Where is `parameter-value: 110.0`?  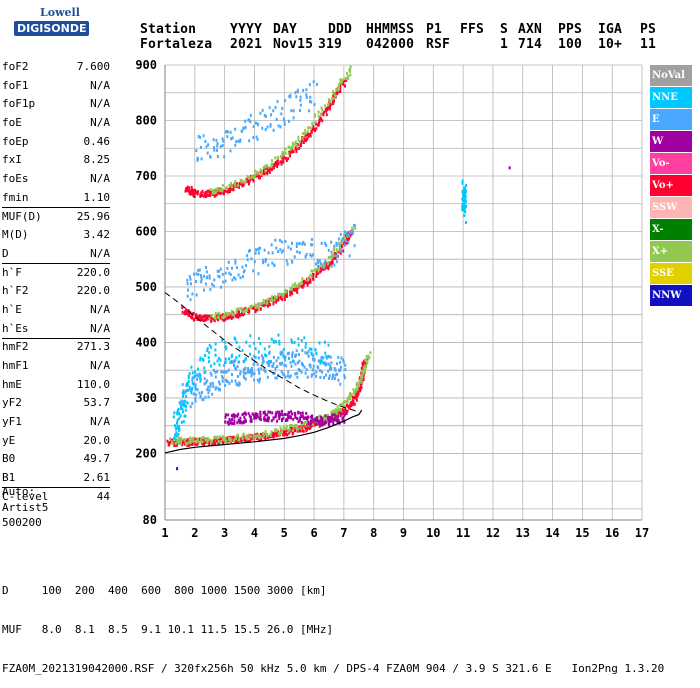
parameter-value: 110.0 is located at coordinates (93, 384).